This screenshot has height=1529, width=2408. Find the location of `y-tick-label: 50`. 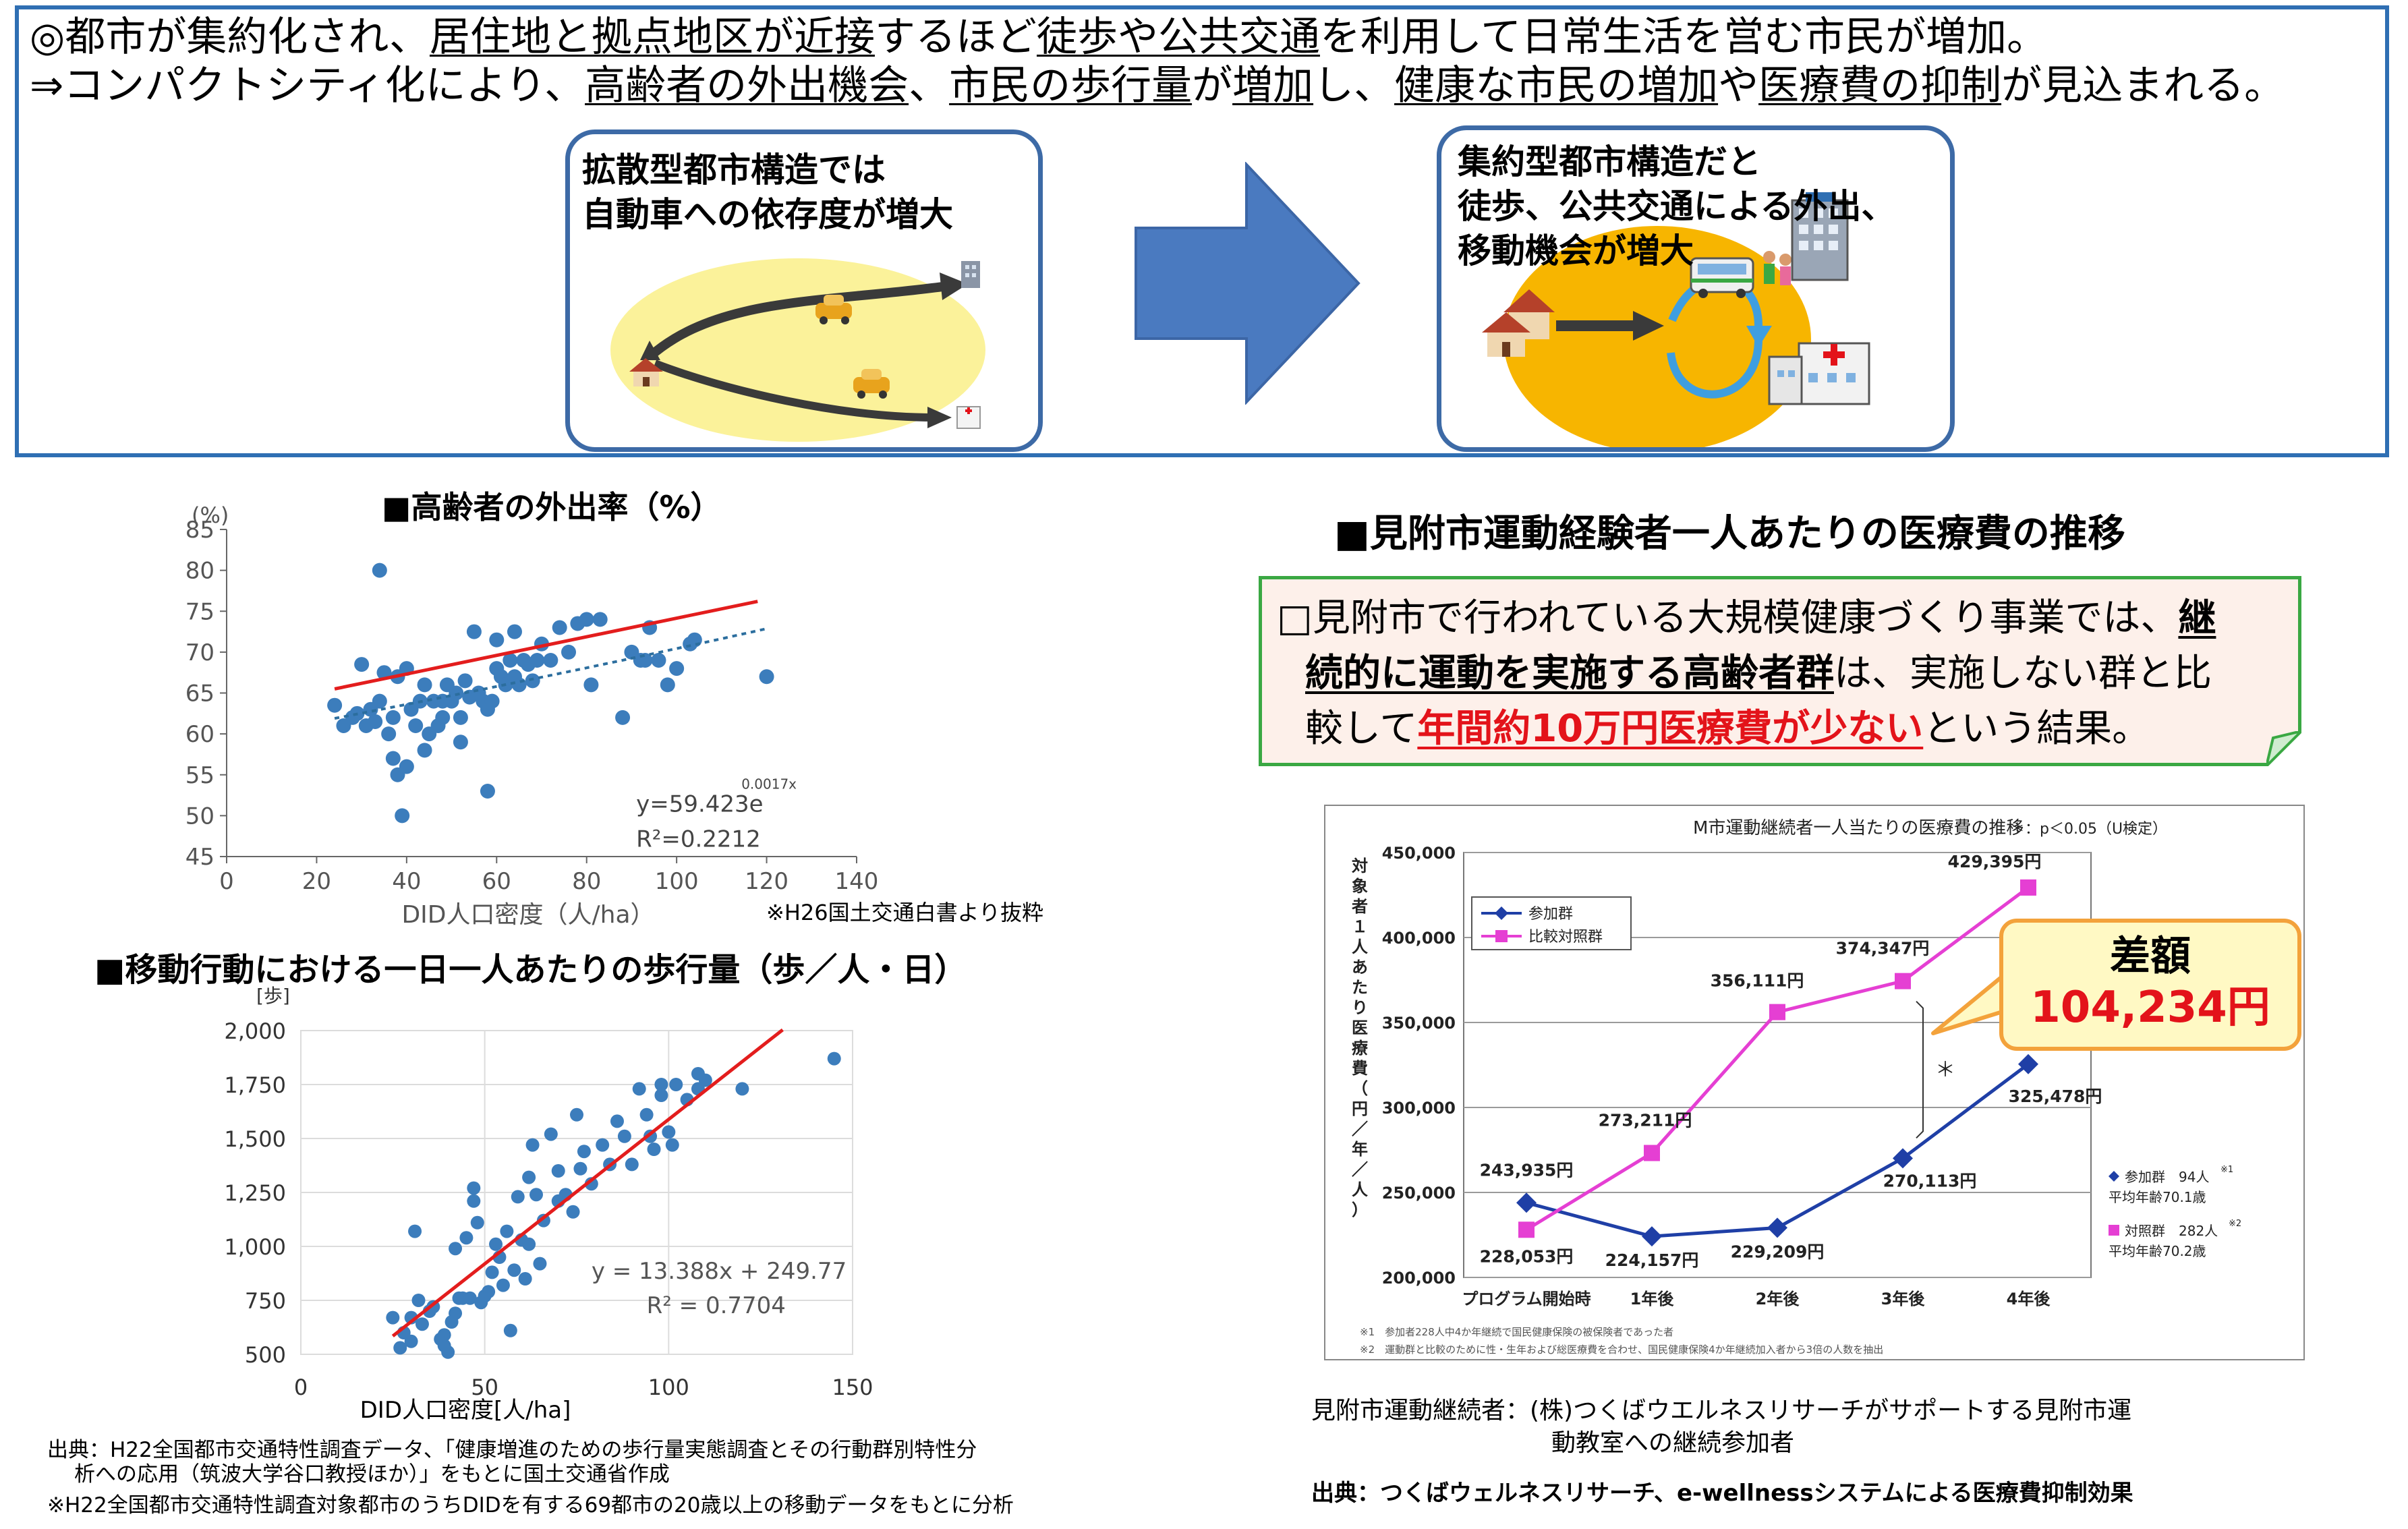

y-tick-label: 50 is located at coordinates (199, 816).